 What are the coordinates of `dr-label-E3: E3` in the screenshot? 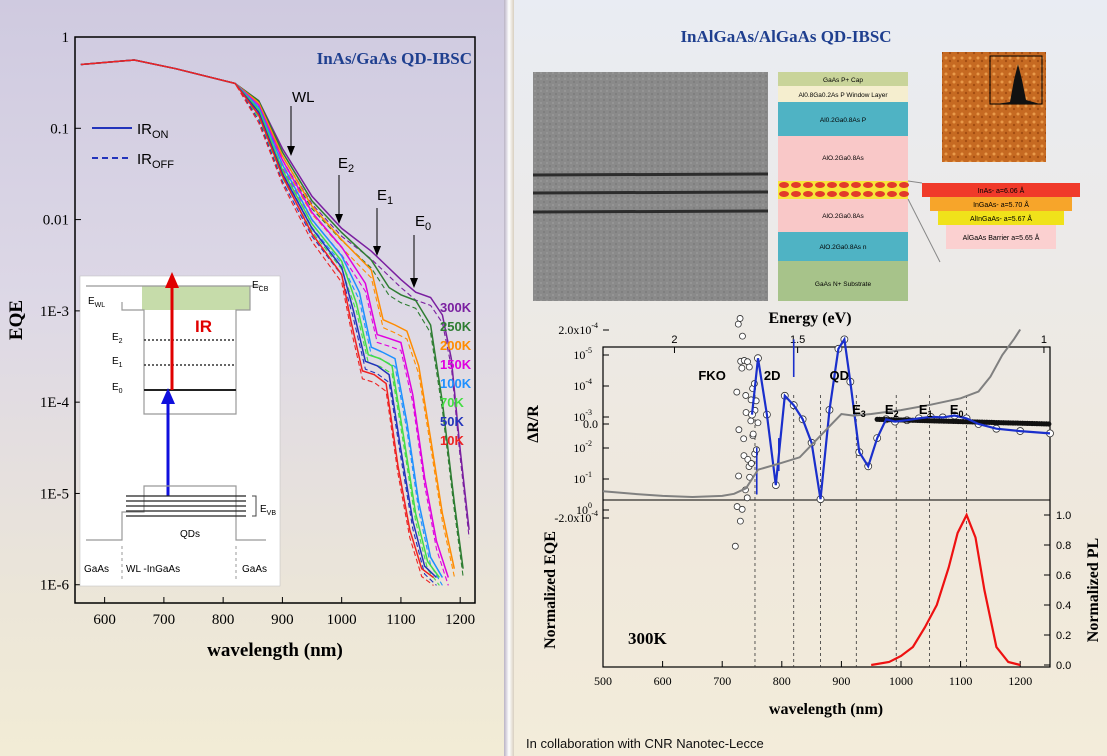 It's located at (859, 410).